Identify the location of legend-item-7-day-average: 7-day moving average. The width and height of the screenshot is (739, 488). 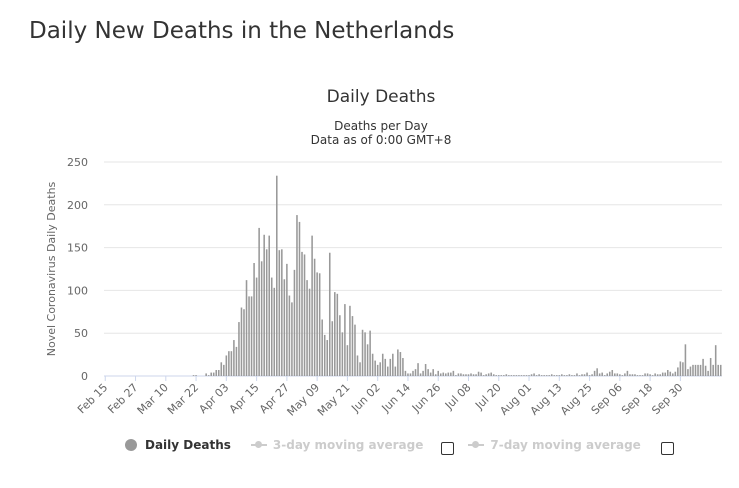
(554, 445).